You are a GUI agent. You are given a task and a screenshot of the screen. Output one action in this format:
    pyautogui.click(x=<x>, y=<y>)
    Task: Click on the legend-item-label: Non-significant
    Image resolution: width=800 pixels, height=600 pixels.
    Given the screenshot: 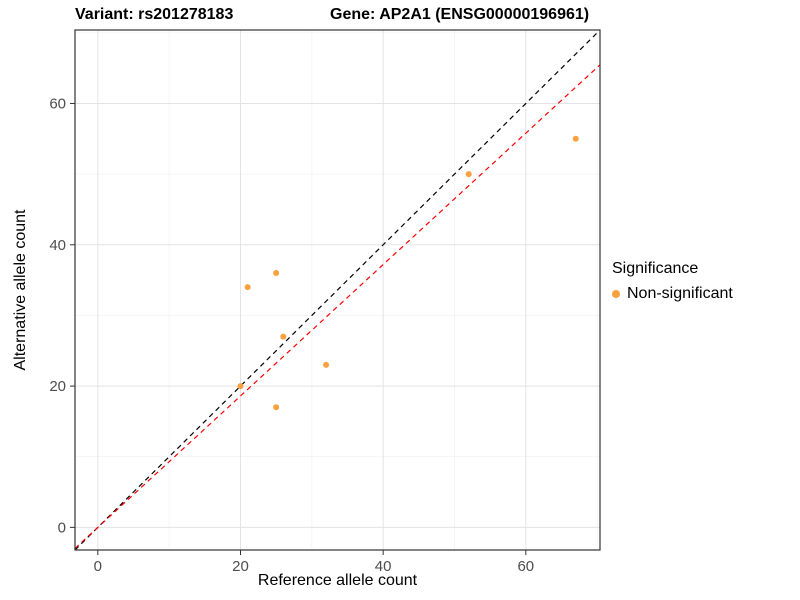 What is the action you would take?
    pyautogui.click(x=680, y=293)
    